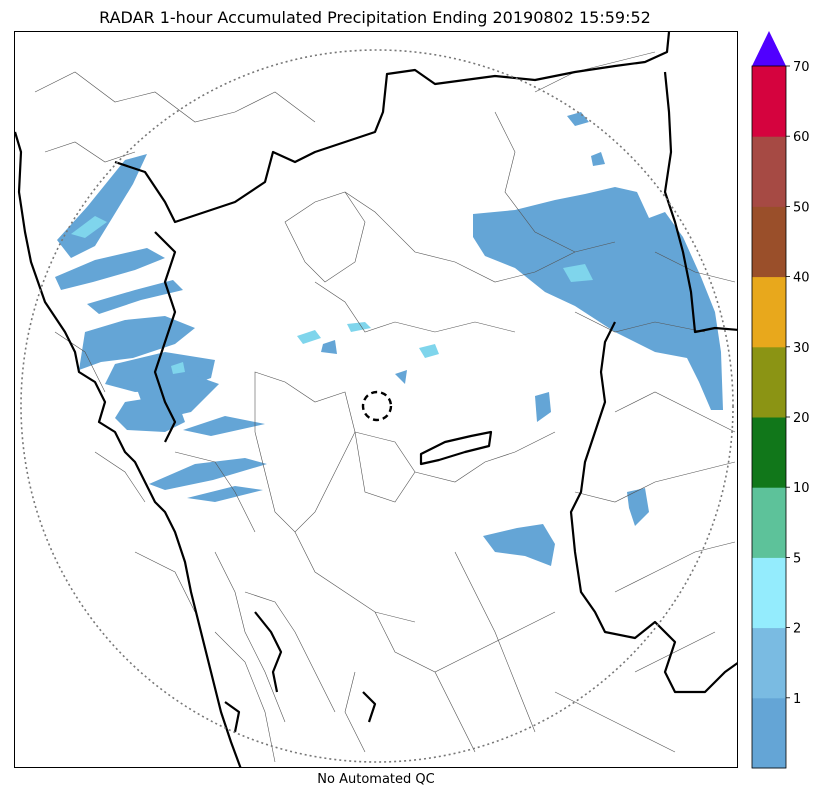 The height and width of the screenshot is (797, 825). What do you see at coordinates (519, 545) in the screenshot?
I see `echo-south-east` at bounding box center [519, 545].